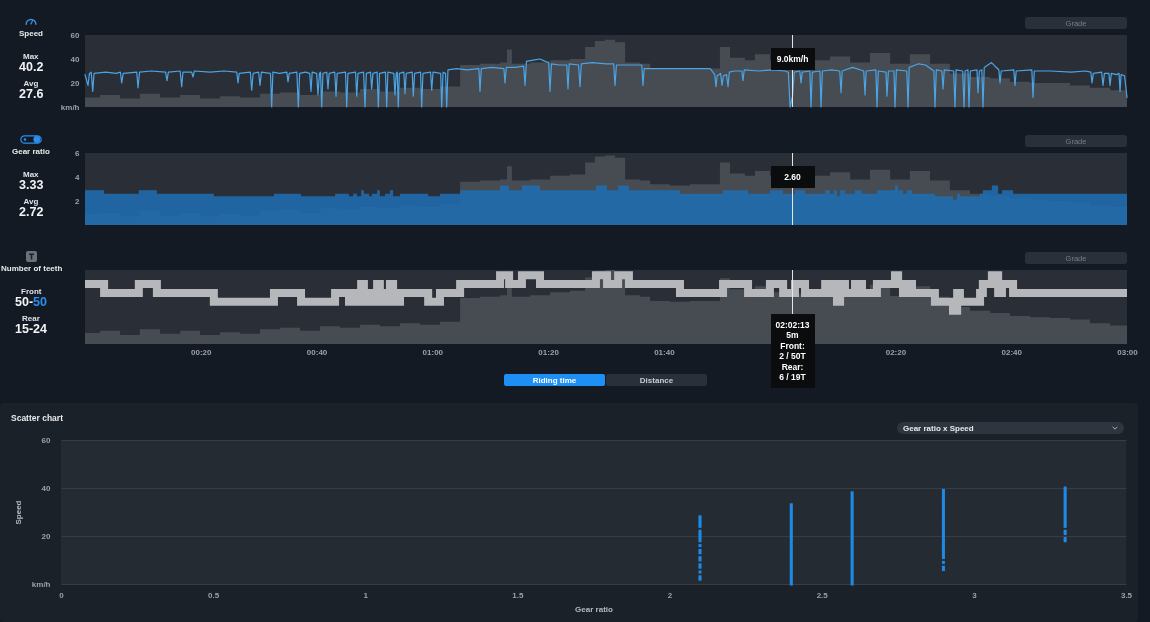  I want to click on x-tick-label: 01:20, so click(549, 352).